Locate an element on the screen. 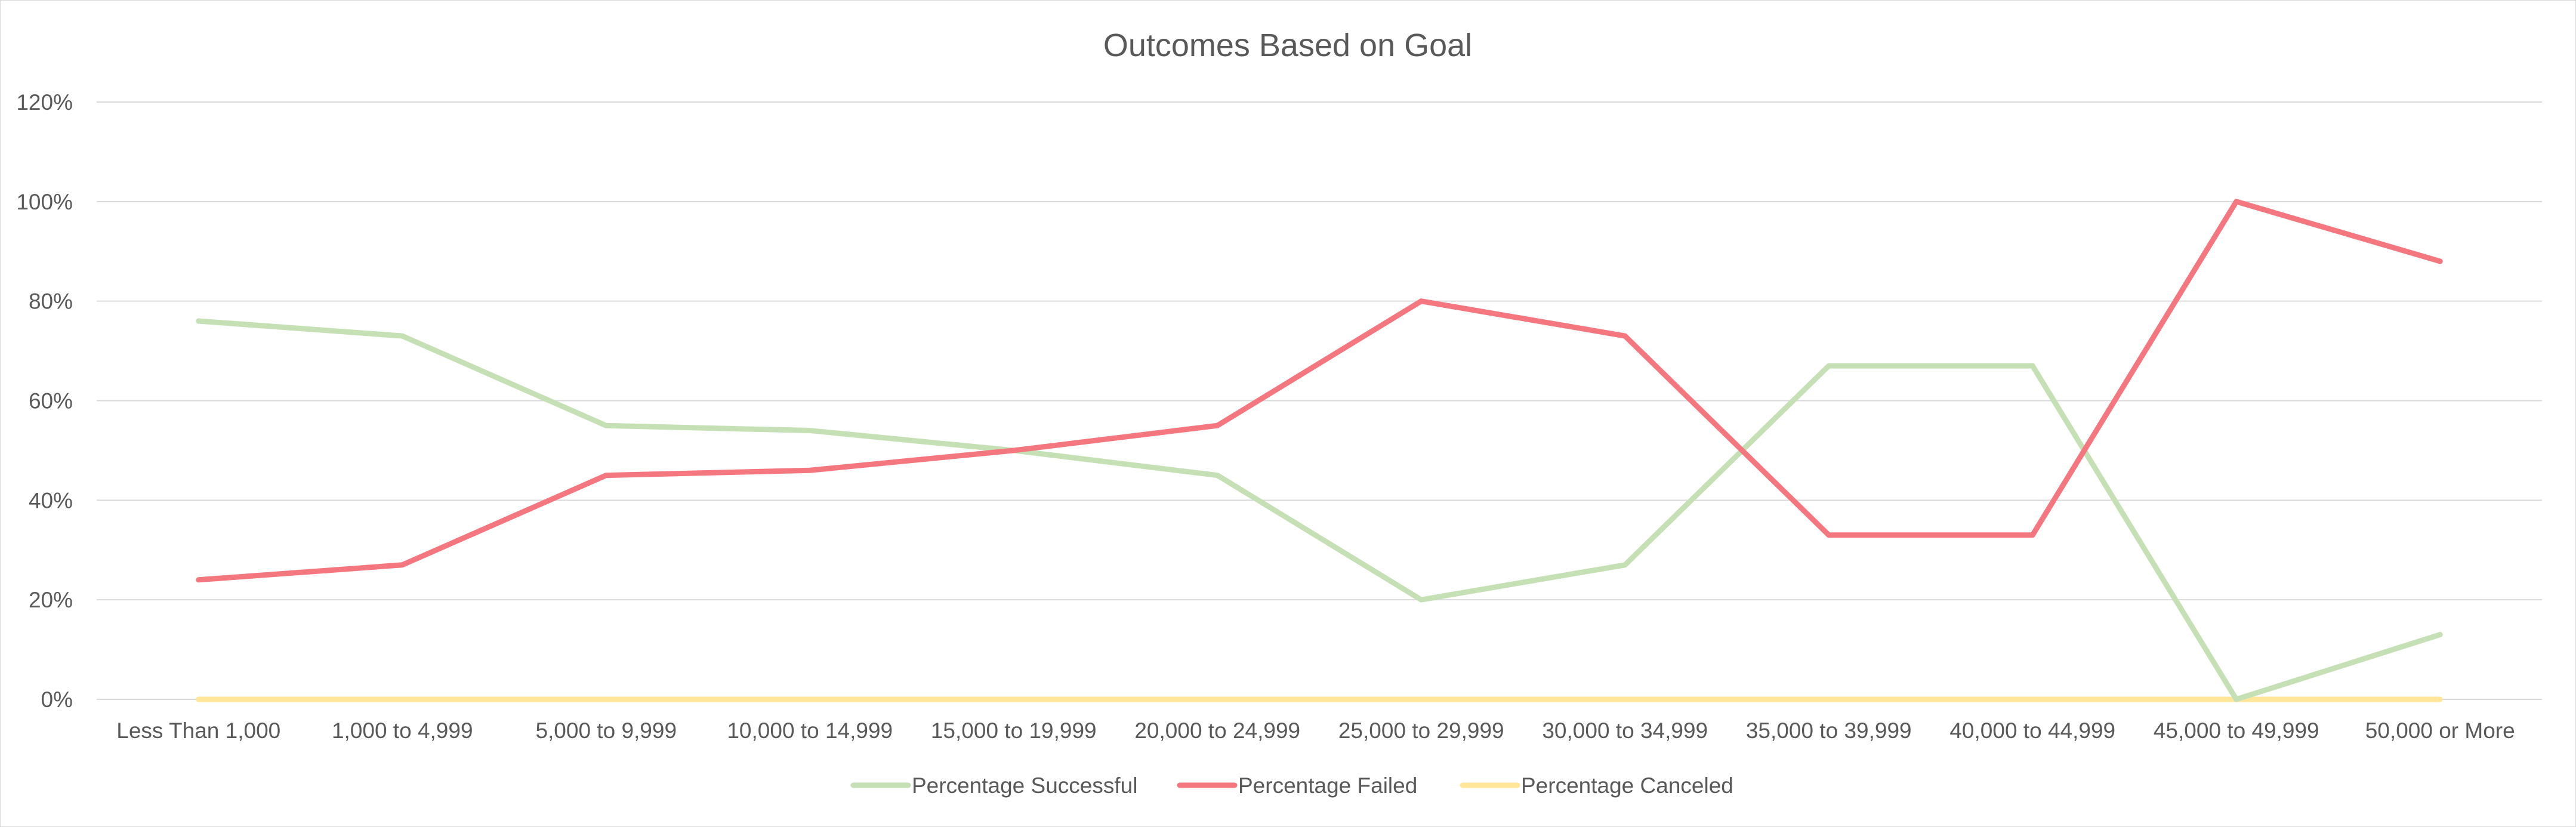 Image resolution: width=2576 pixels, height=827 pixels. y-tick-label: 0% is located at coordinates (57, 699).